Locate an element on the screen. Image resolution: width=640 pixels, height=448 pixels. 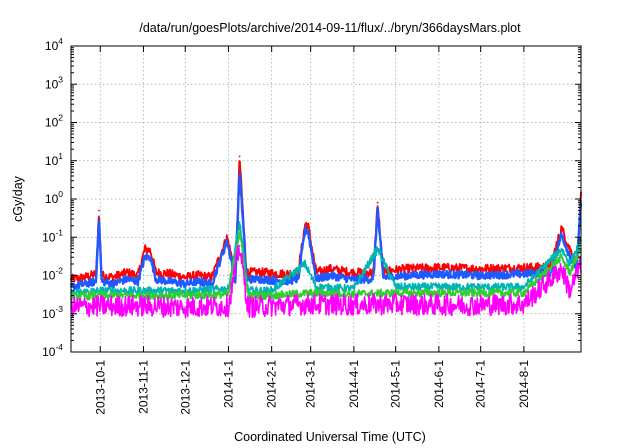
x-tick-label: 2014-1-1 is located at coordinates (228, 384).